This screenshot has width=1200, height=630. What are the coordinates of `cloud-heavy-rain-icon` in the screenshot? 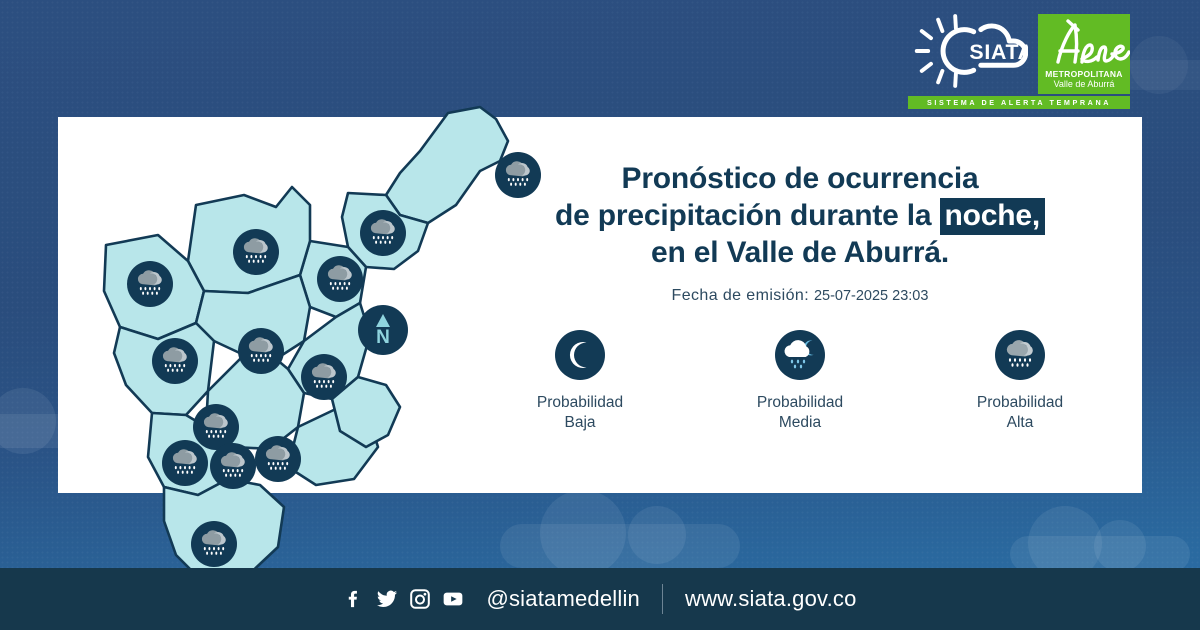 It's located at (1020, 355).